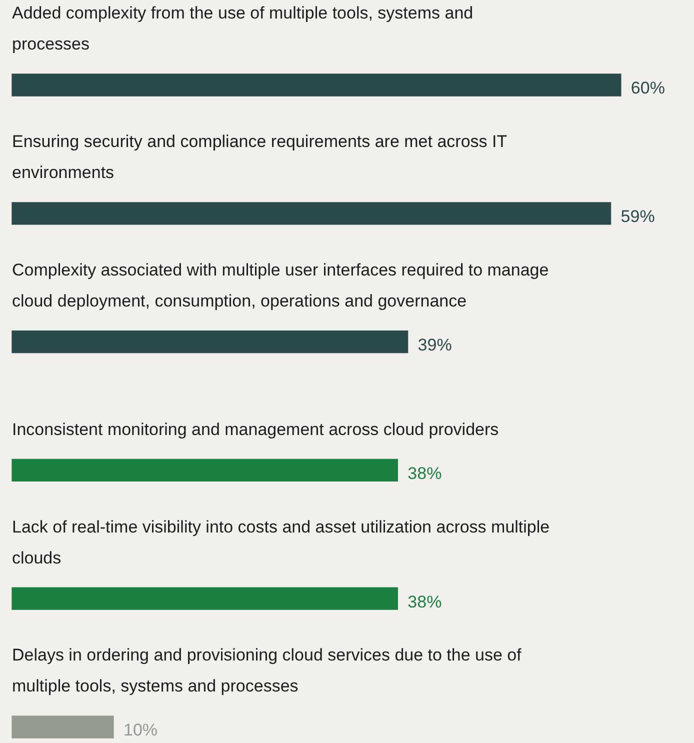 The image size is (694, 743). What do you see at coordinates (255, 429) in the screenshot?
I see `y-tick-label: Inconsistent monitoring and management across cloud providers` at bounding box center [255, 429].